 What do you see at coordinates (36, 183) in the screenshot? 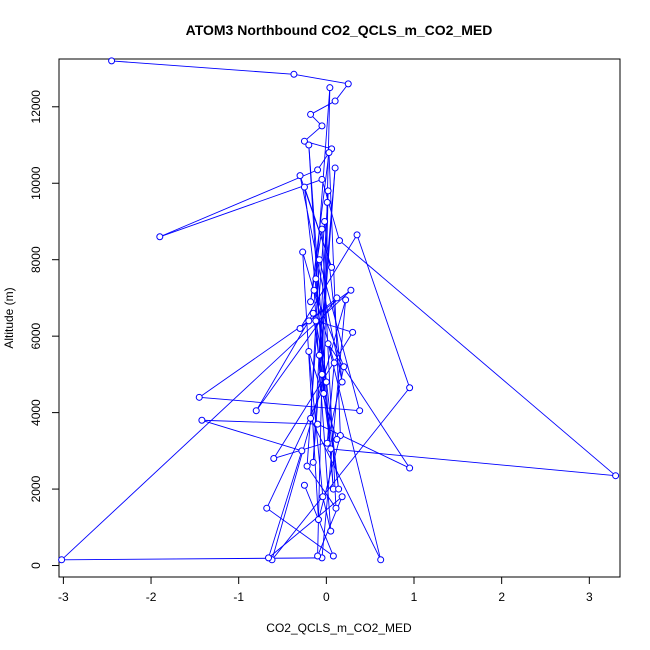
I see `y-tick-label: 10000` at bounding box center [36, 183].